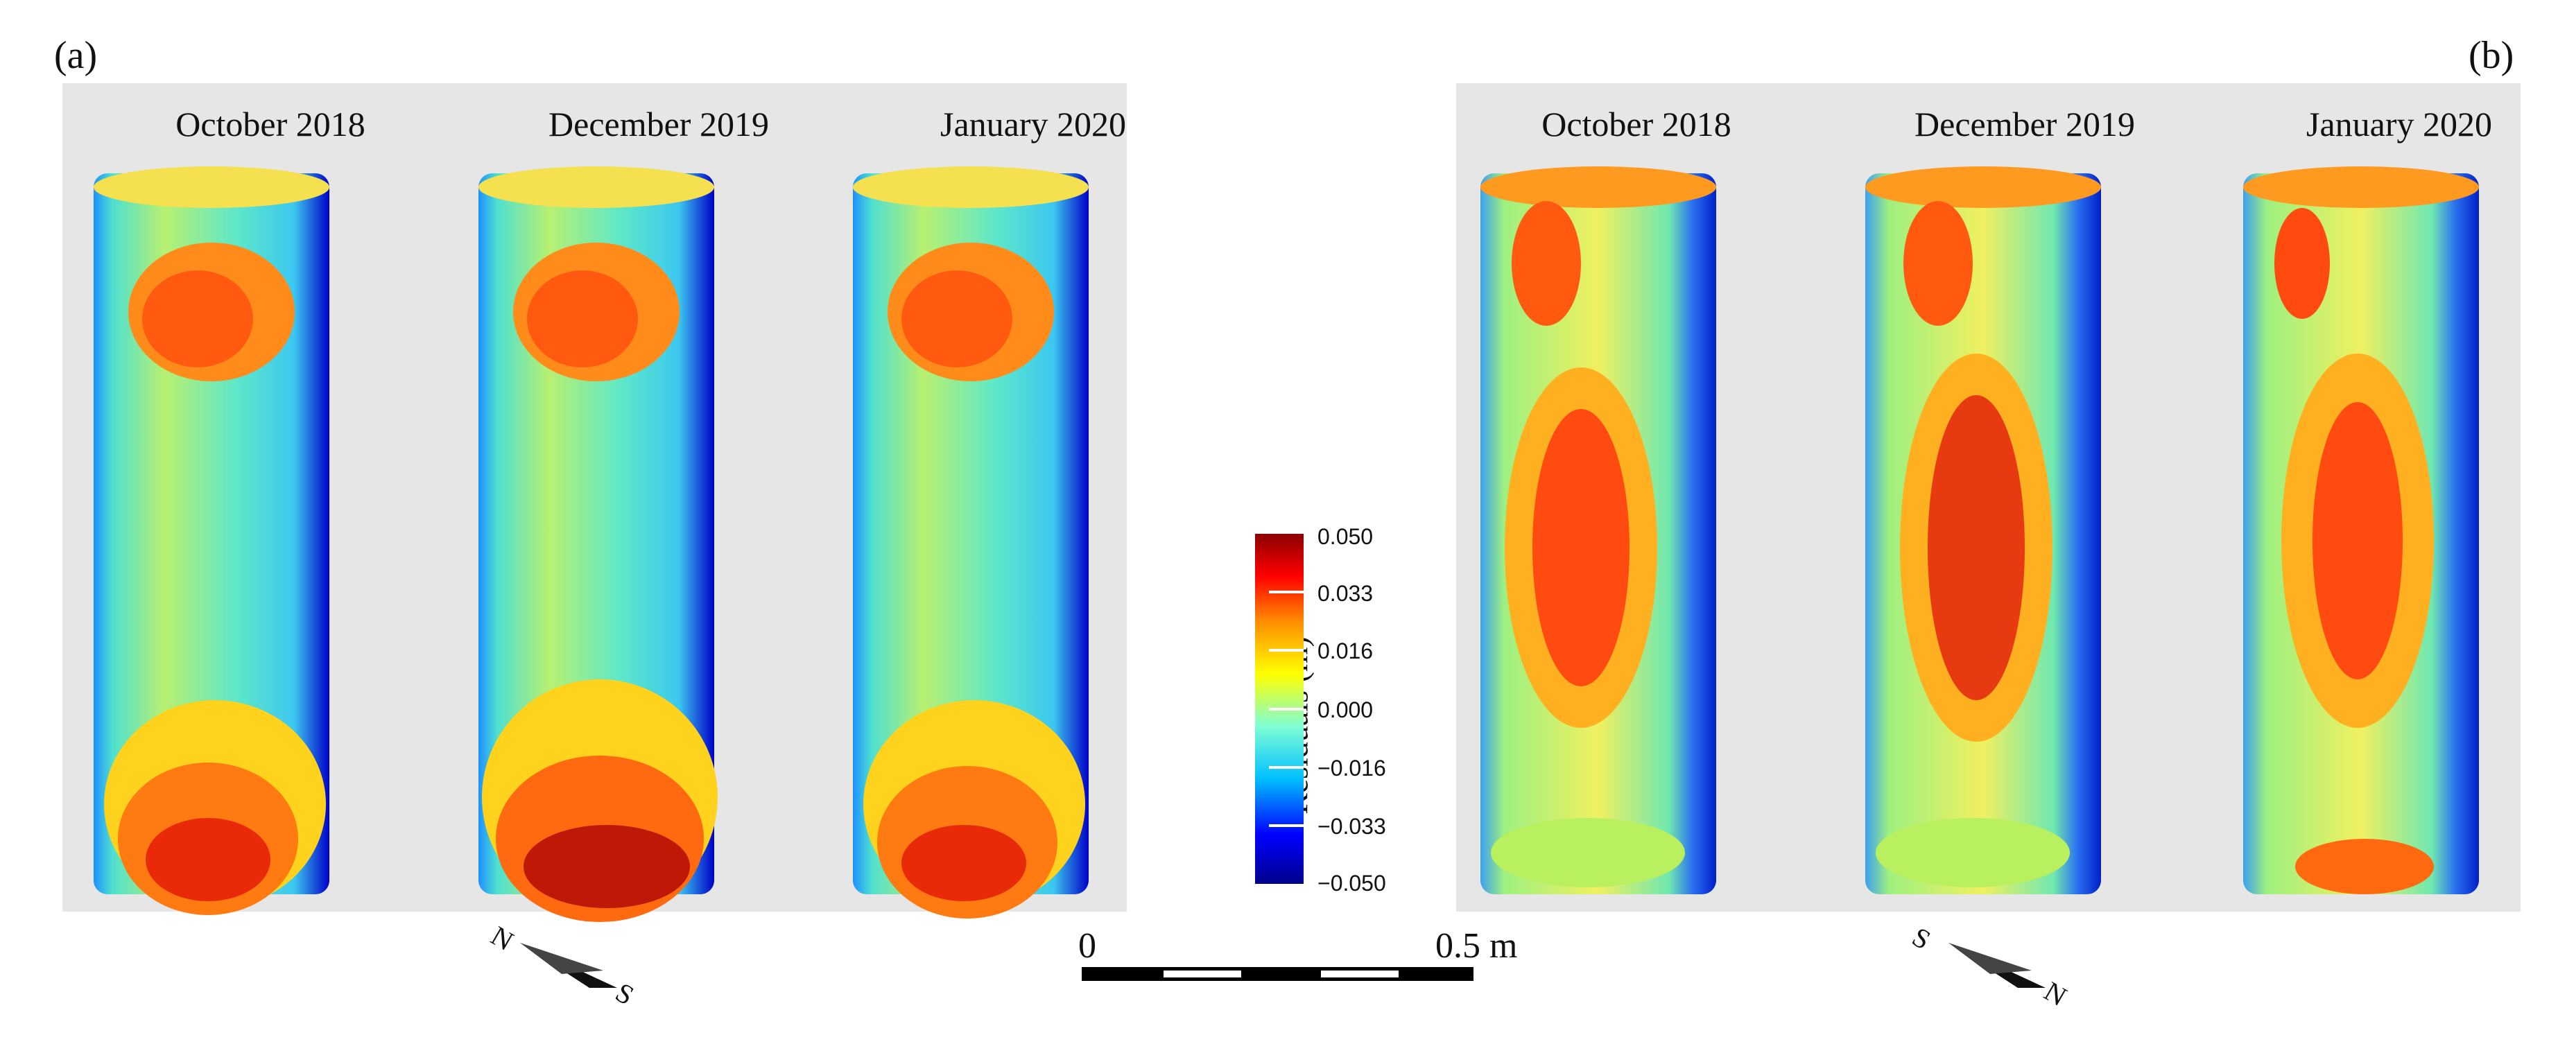  Describe the element at coordinates (2024, 124) in the screenshot. I see `panel-b-title-2: December 2019` at that location.